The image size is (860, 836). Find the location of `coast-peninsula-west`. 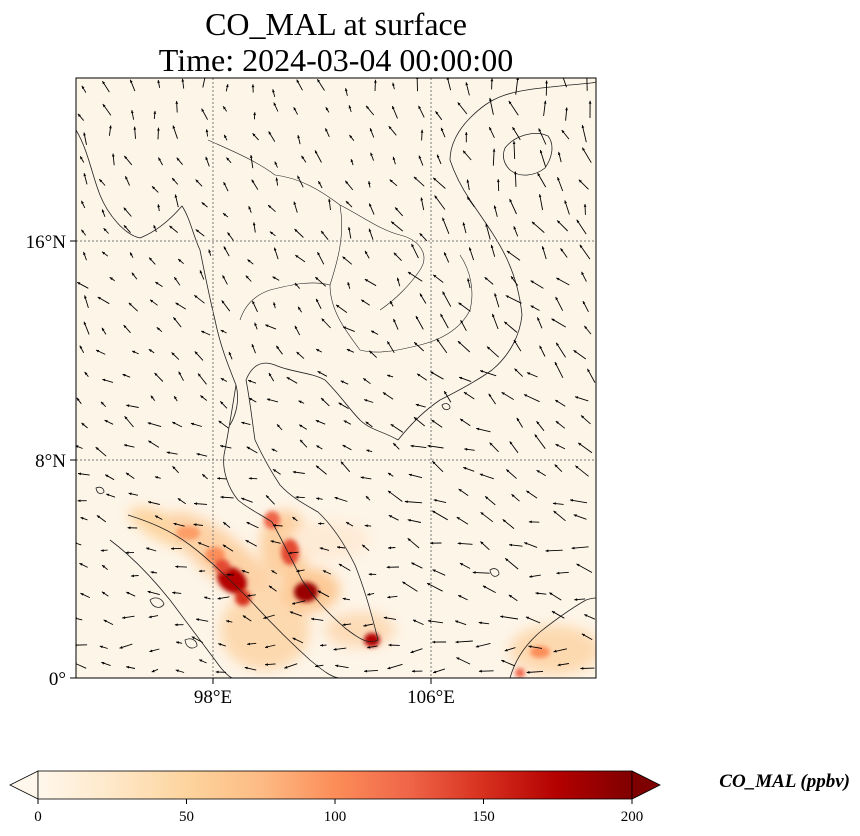

coast-peninsula-west is located at coordinates (248, 453).